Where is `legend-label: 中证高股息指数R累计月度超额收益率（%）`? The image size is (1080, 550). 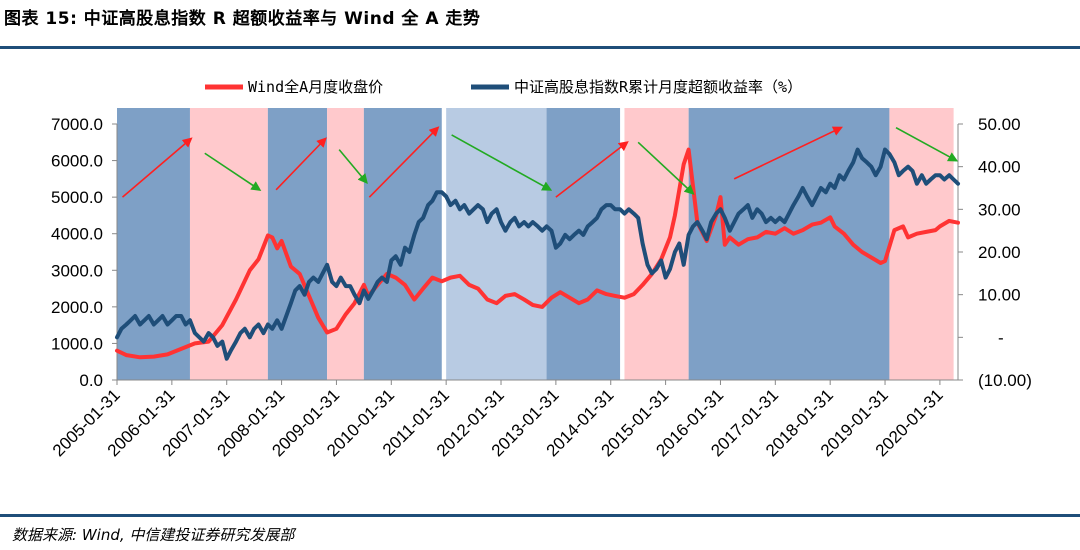 legend-label: 中证高股息指数R累计月度超额收益率（%） is located at coordinates (658, 87).